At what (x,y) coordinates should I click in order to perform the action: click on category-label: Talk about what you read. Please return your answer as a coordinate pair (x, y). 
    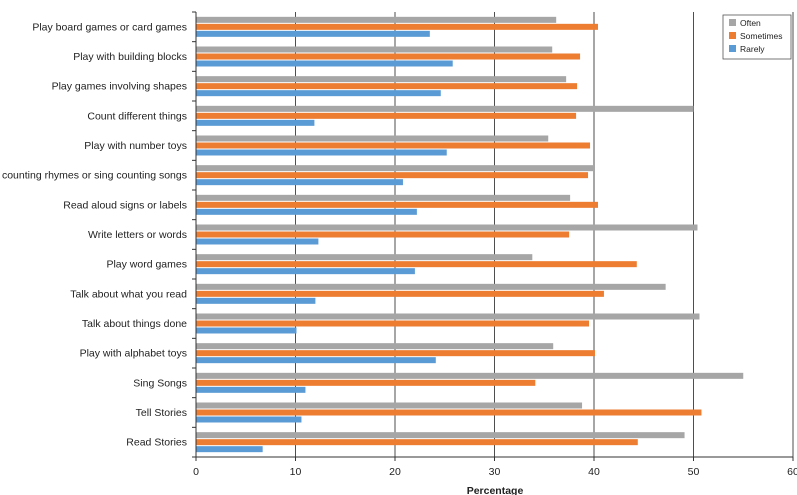
    Looking at the image, I should click on (128, 294).